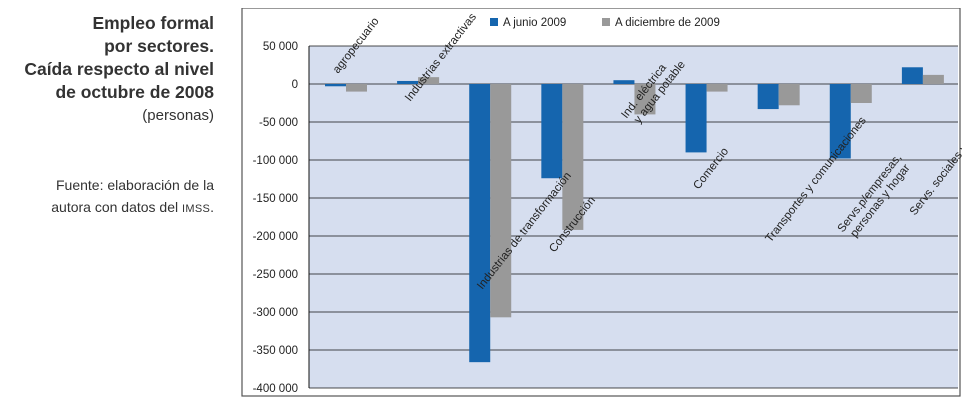 Image resolution: width=967 pixels, height=404 pixels. Describe the element at coordinates (275, 313) in the screenshot. I see `y-tick-label: -300 000` at that location.